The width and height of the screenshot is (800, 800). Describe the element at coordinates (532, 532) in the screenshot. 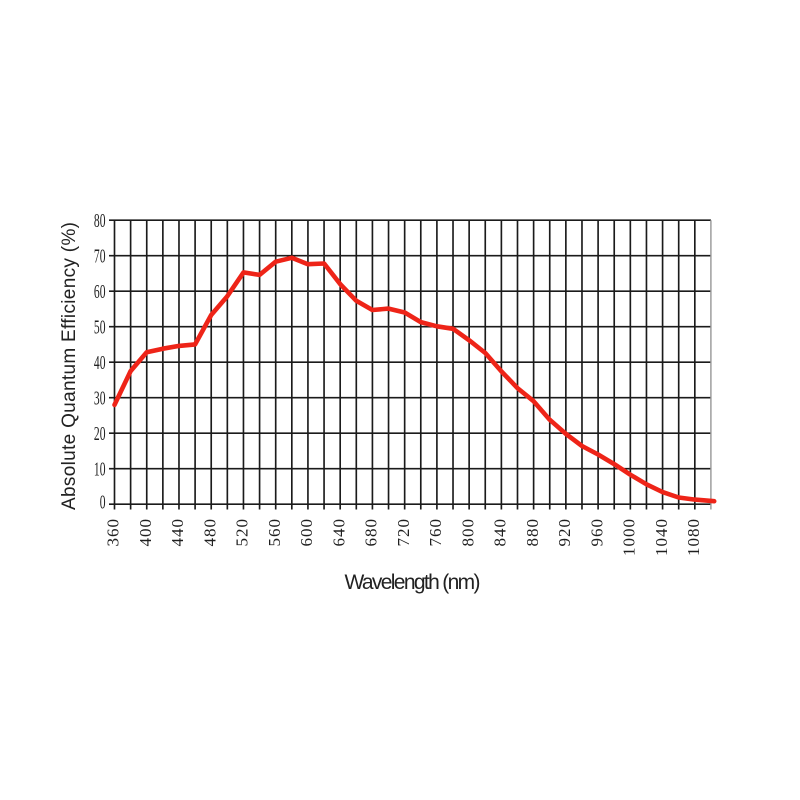

I see `svg-text: 880` at that location.